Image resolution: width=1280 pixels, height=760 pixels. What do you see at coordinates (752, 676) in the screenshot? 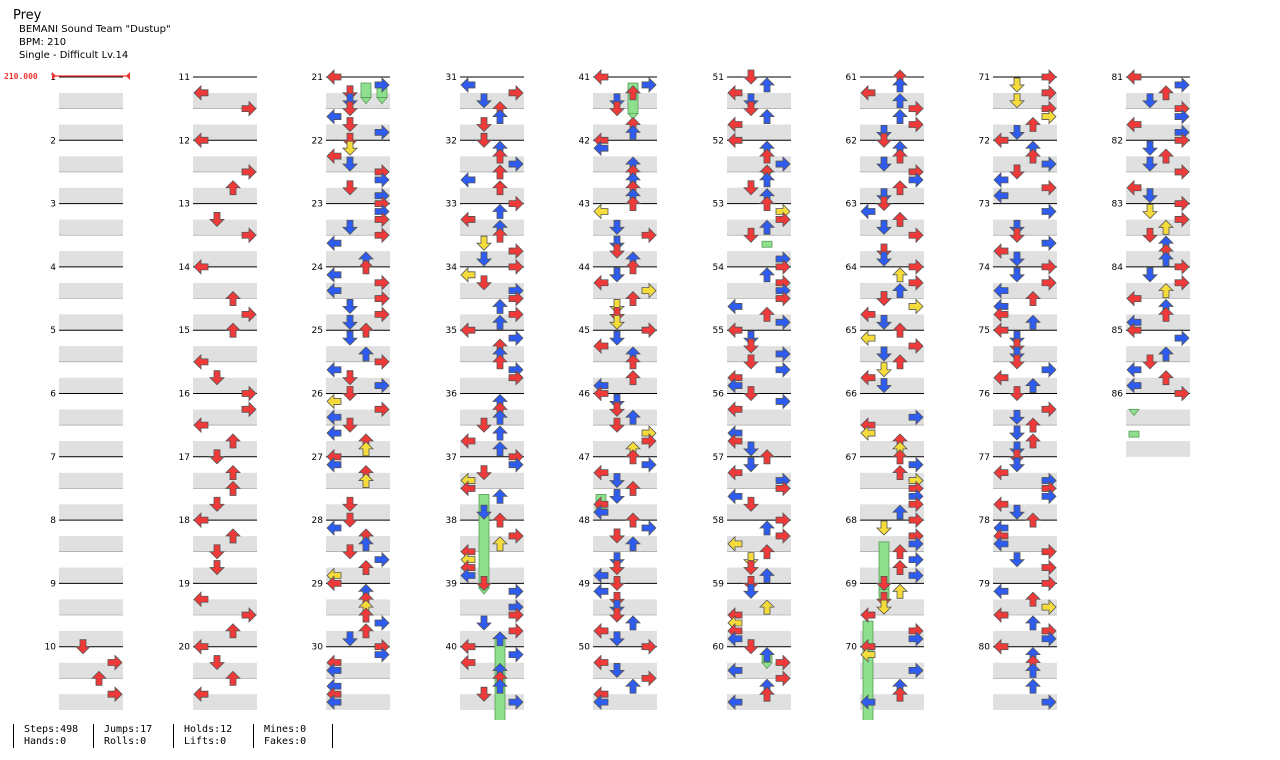
I see `measure-60: 60` at bounding box center [752, 676].